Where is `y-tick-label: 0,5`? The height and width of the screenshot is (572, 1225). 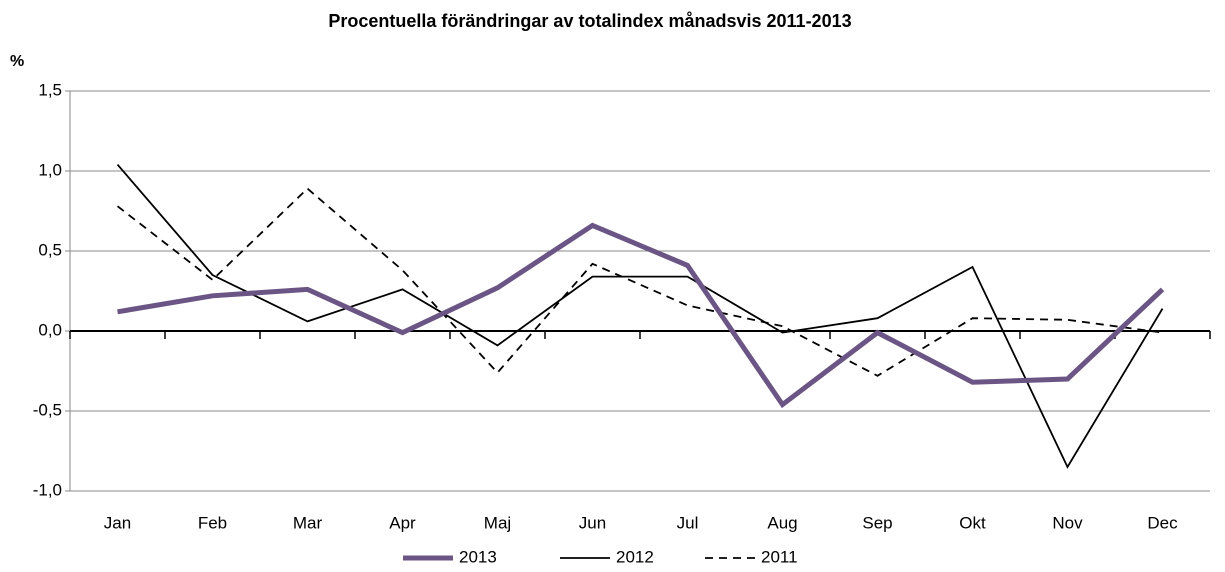
y-tick-label: 0,5 is located at coordinates (50, 249).